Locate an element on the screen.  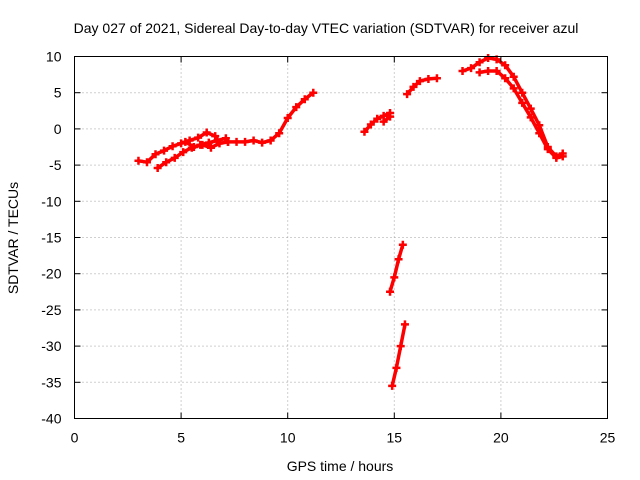
x-tick-label: 25 is located at coordinates (608, 438).